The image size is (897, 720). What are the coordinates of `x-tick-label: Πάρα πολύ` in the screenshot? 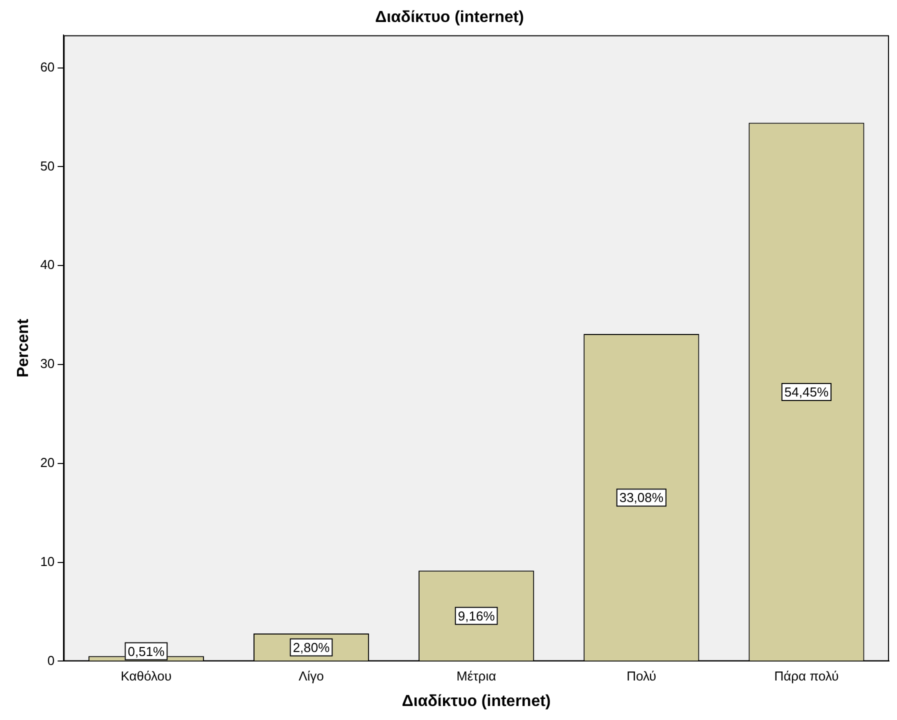 It's located at (806, 676).